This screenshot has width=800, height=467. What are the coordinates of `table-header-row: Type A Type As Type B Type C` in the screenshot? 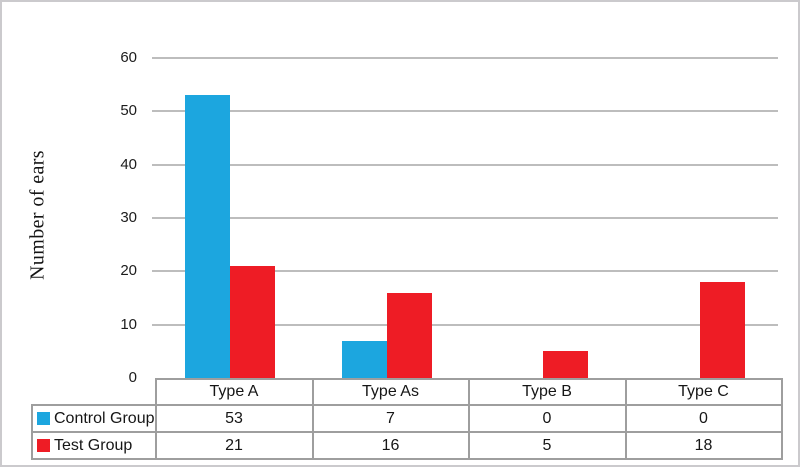 It's located at (407, 392).